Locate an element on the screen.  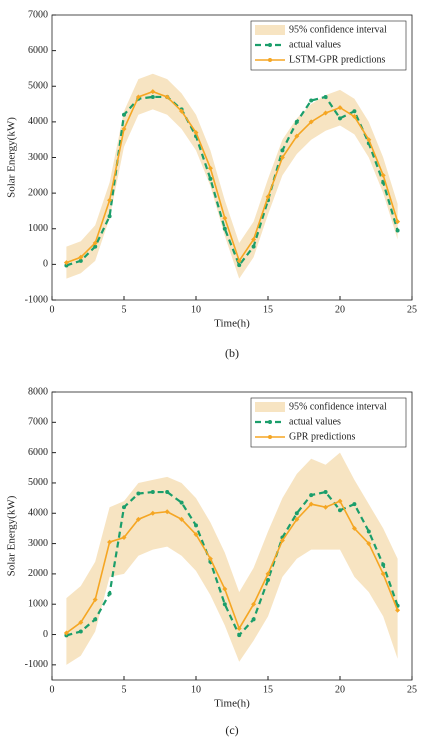
x-tick-label: 20 is located at coordinates (340, 689).